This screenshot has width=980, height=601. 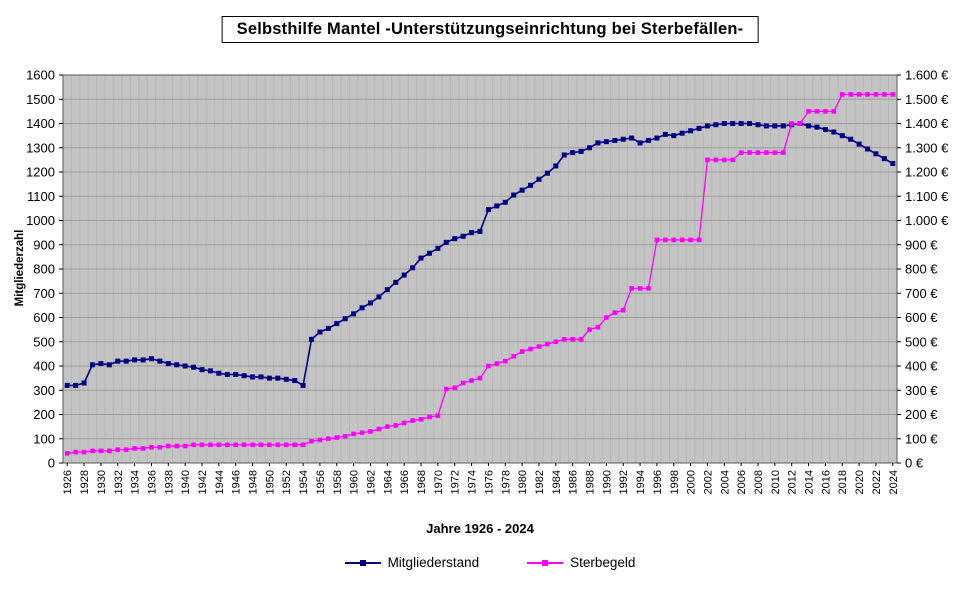 What do you see at coordinates (607, 482) in the screenshot?
I see `svg-text: 1990` at bounding box center [607, 482].